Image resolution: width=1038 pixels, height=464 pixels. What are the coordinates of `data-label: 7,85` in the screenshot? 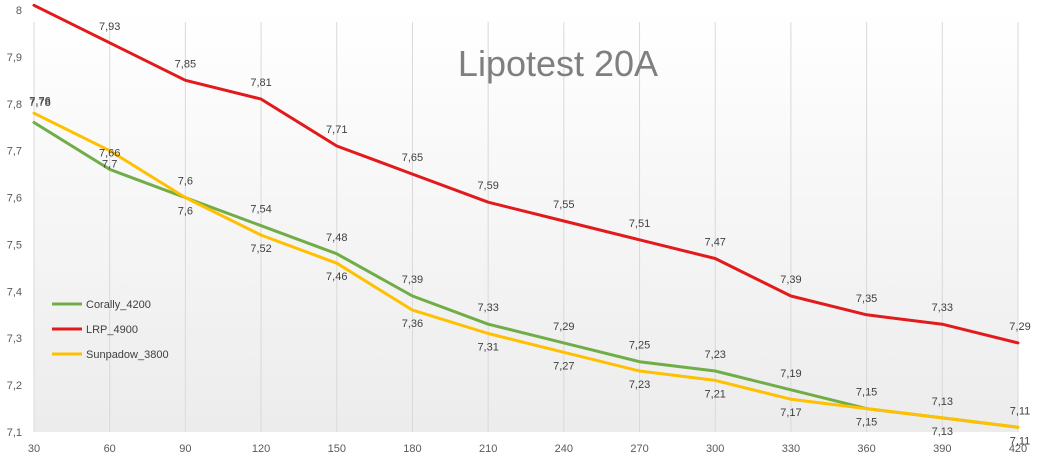 It's located at (185, 64).